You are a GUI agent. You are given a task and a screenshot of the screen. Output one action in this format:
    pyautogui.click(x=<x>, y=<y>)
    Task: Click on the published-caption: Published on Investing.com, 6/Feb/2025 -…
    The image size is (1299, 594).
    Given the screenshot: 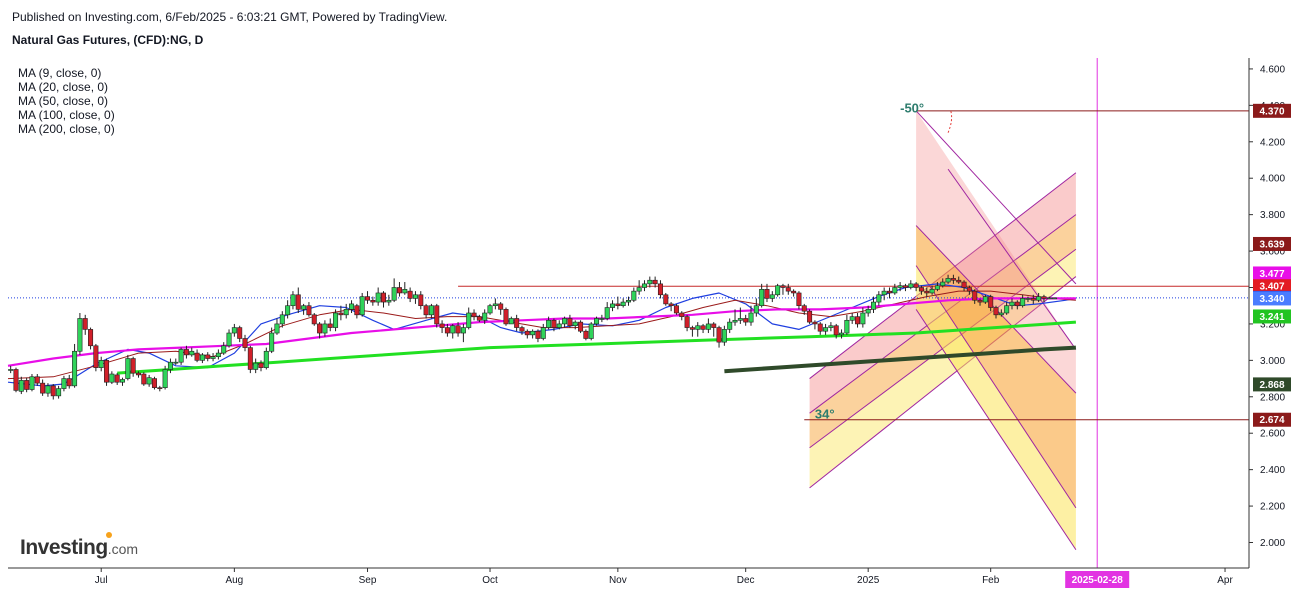 What is the action you would take?
    pyautogui.click(x=230, y=17)
    